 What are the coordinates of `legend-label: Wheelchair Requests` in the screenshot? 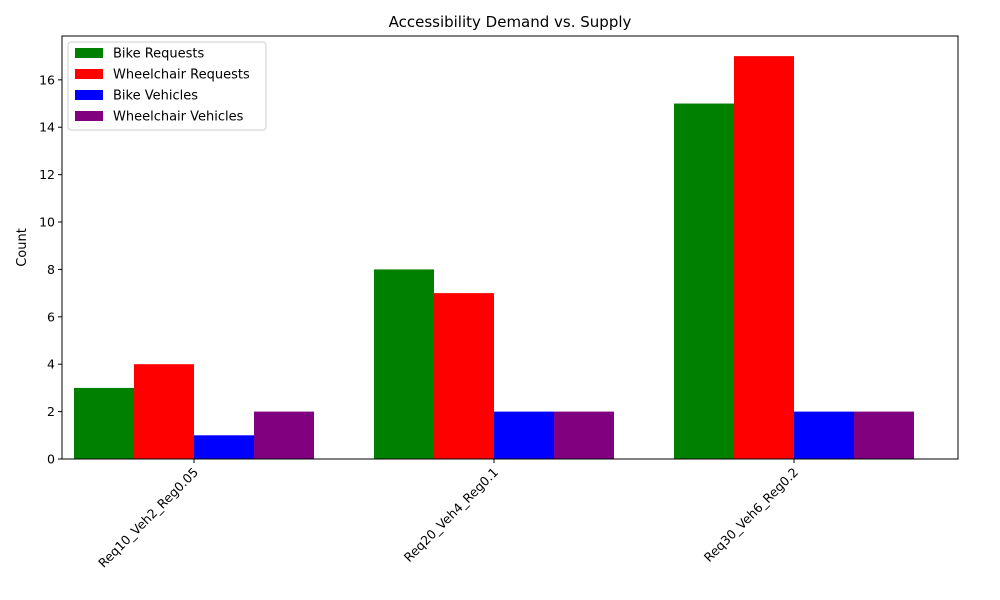 It's located at (181, 75).